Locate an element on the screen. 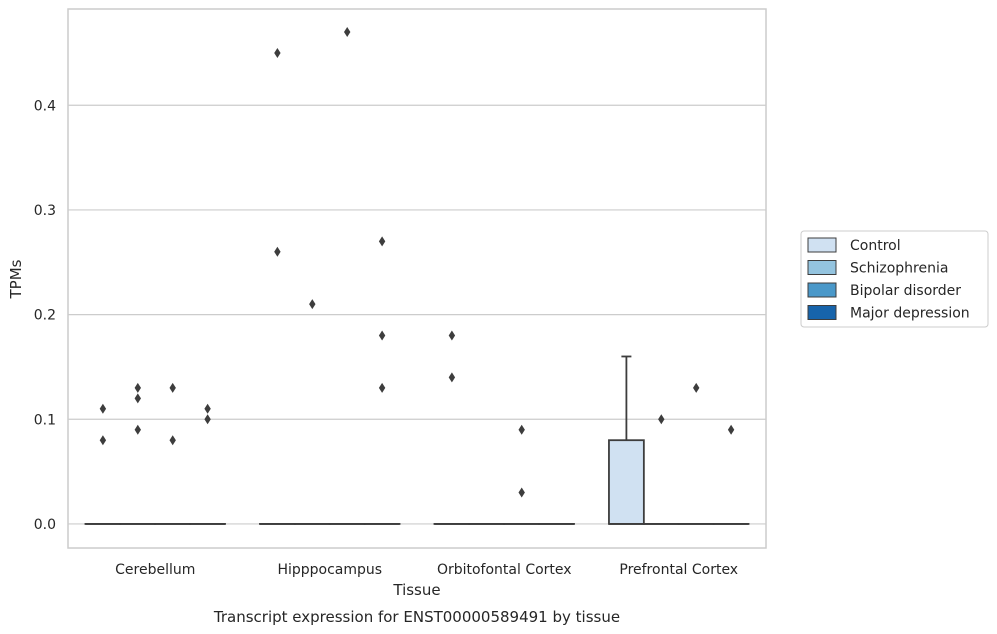  x-tick-label: Cerebellum is located at coordinates (155, 570).